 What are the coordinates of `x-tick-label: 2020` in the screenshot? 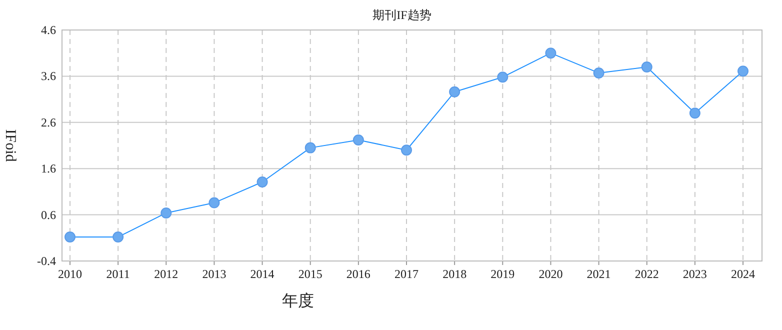 It's located at (550, 274).